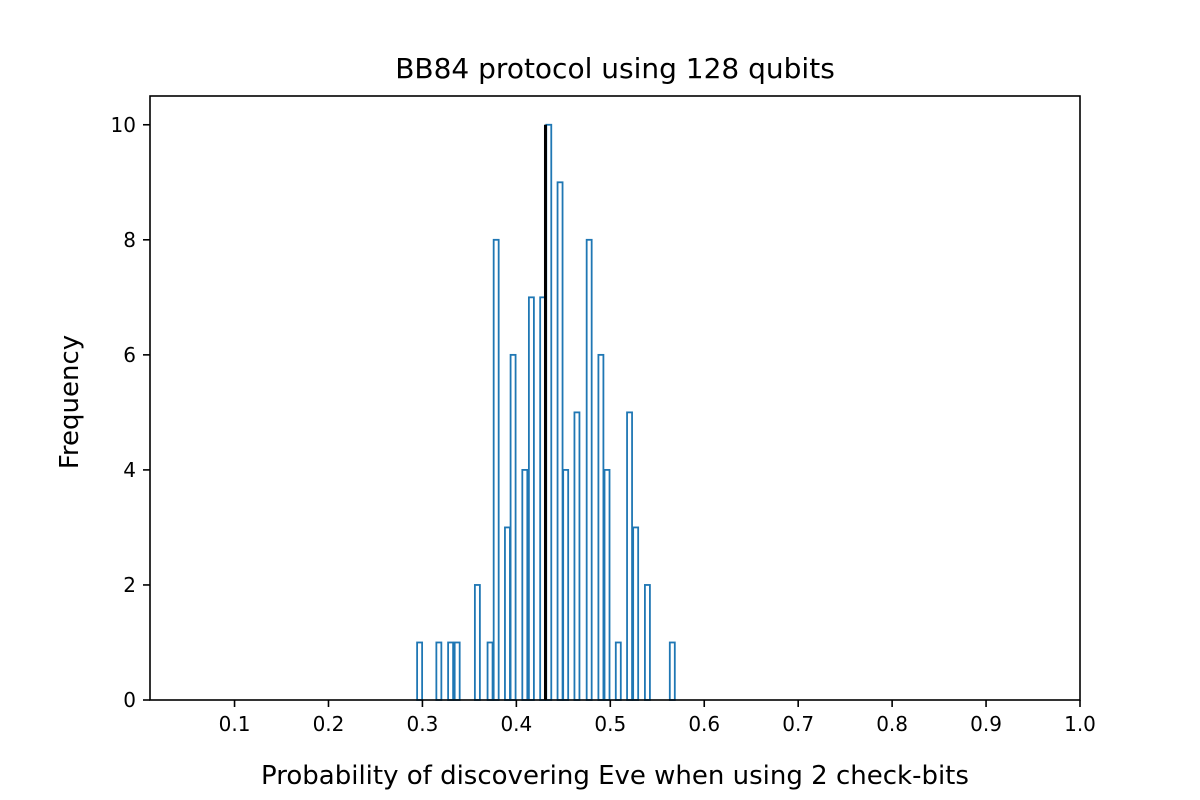 The image size is (1200, 800). What do you see at coordinates (123, 125) in the screenshot?
I see `y-tick-label: 10` at bounding box center [123, 125].